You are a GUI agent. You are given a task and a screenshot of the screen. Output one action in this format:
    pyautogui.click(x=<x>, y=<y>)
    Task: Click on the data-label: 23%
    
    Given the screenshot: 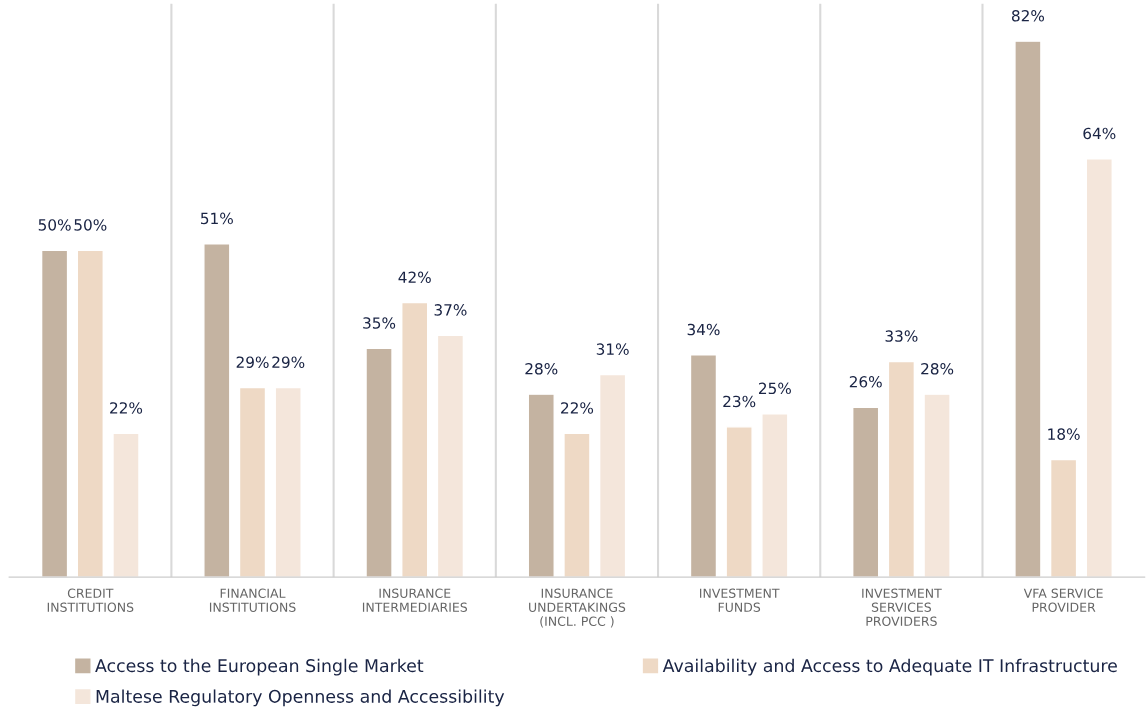 What is the action you would take?
    pyautogui.click(x=739, y=401)
    